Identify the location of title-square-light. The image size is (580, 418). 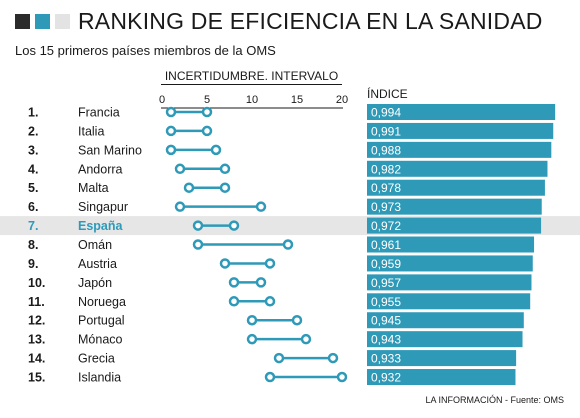
(62, 21).